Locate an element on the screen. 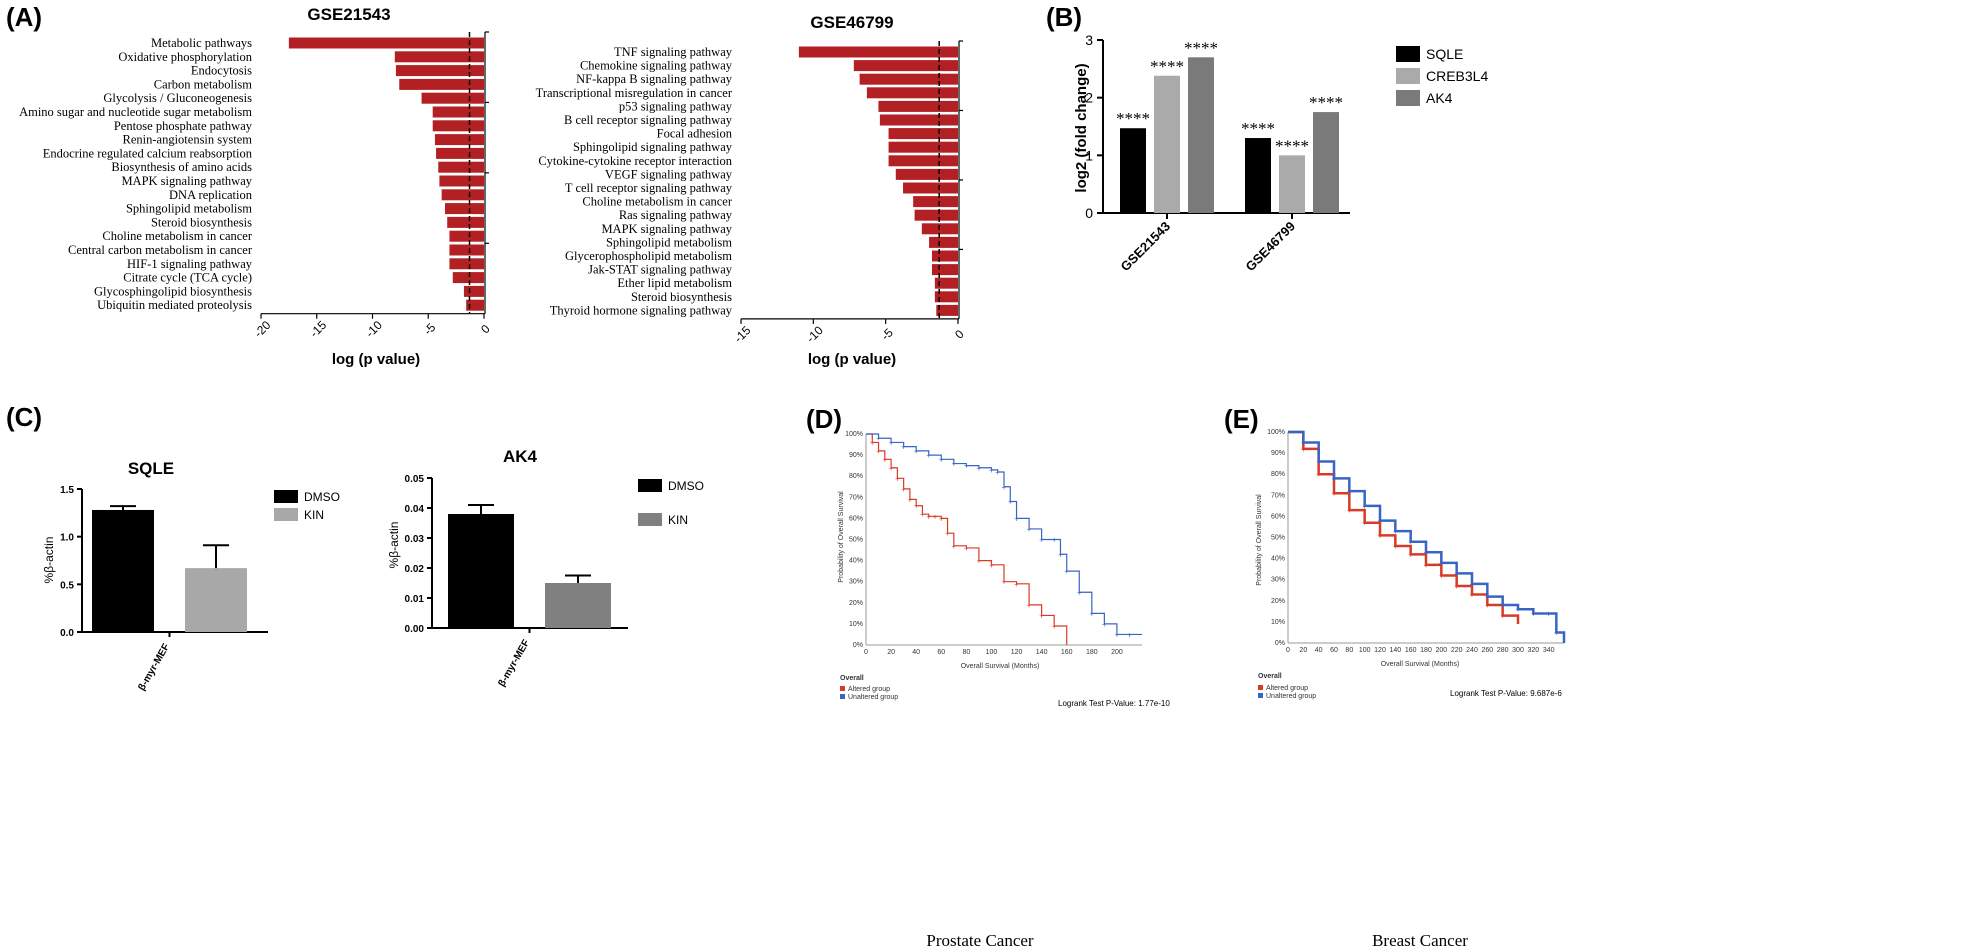 The height and width of the screenshot is (952, 1984). x-tick-label: GSE21543 is located at coordinates (1146, 247).